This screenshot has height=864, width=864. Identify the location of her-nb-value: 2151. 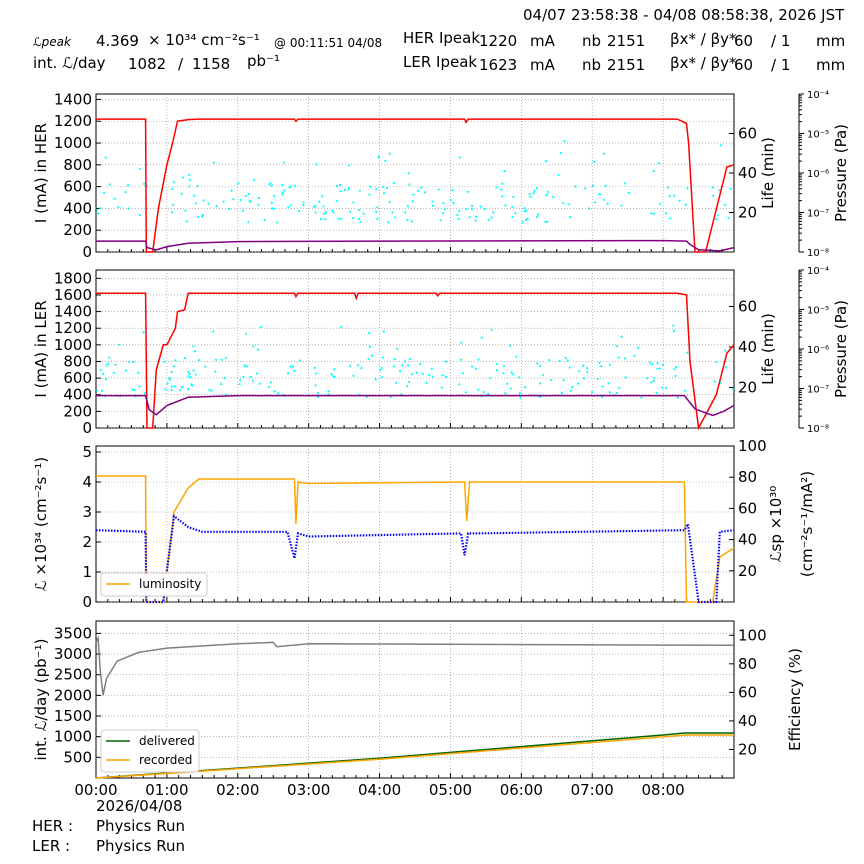
(626, 41).